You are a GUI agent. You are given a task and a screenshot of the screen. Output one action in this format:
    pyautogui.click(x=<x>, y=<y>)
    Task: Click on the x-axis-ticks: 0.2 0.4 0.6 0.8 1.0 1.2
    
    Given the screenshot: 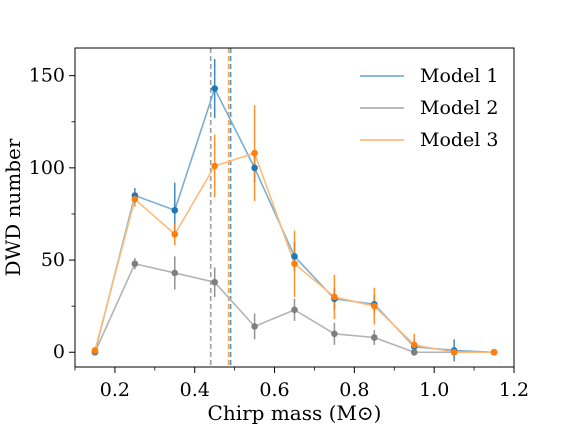 What is the action you would take?
    pyautogui.click(x=301, y=384)
    